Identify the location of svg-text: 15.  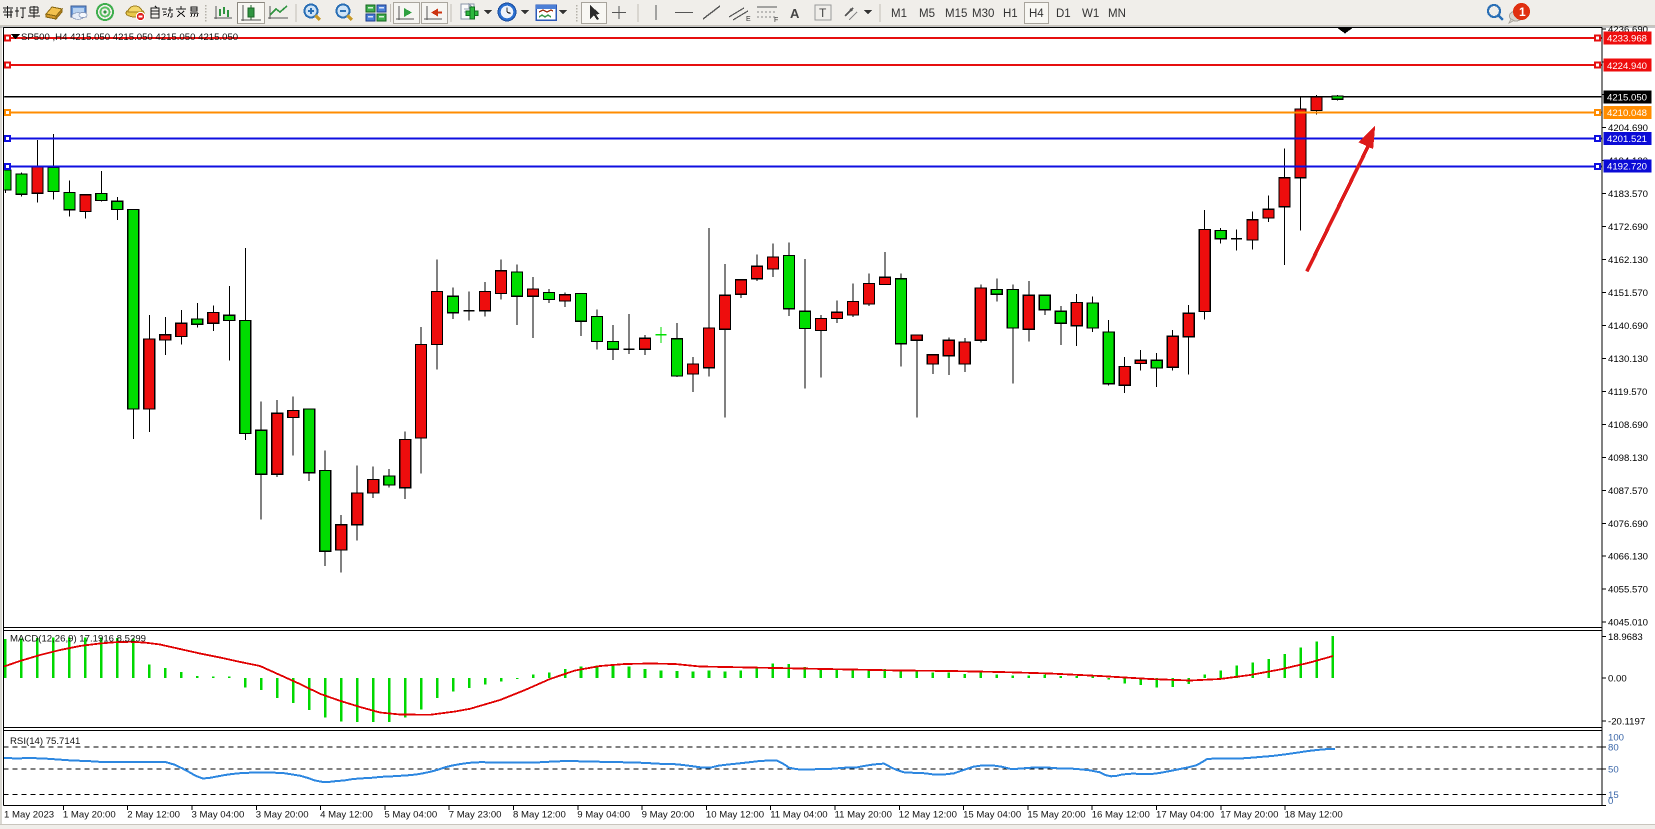
(1613, 795).